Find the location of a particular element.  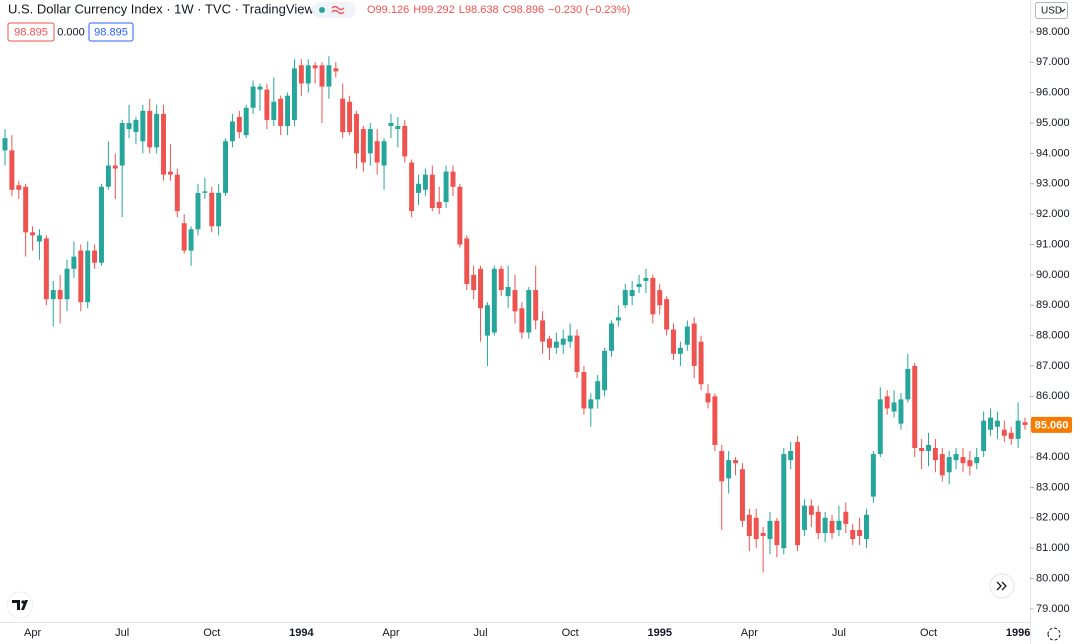

status-badge is located at coordinates (334, 10).